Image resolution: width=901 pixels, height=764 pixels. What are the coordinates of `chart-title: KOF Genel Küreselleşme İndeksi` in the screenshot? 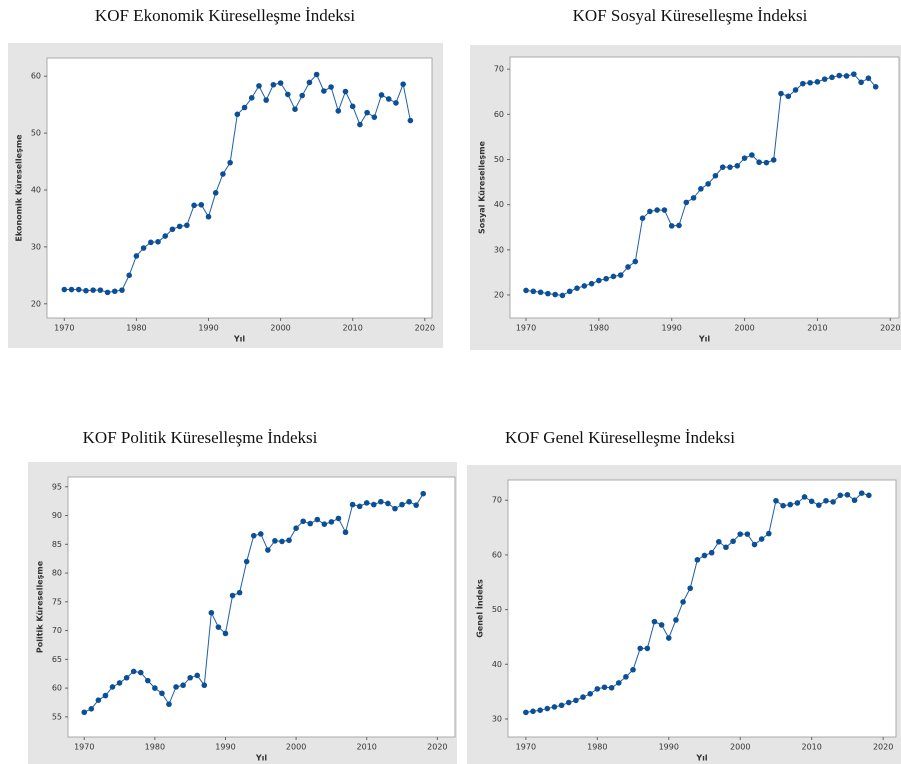 It's located at (620, 437).